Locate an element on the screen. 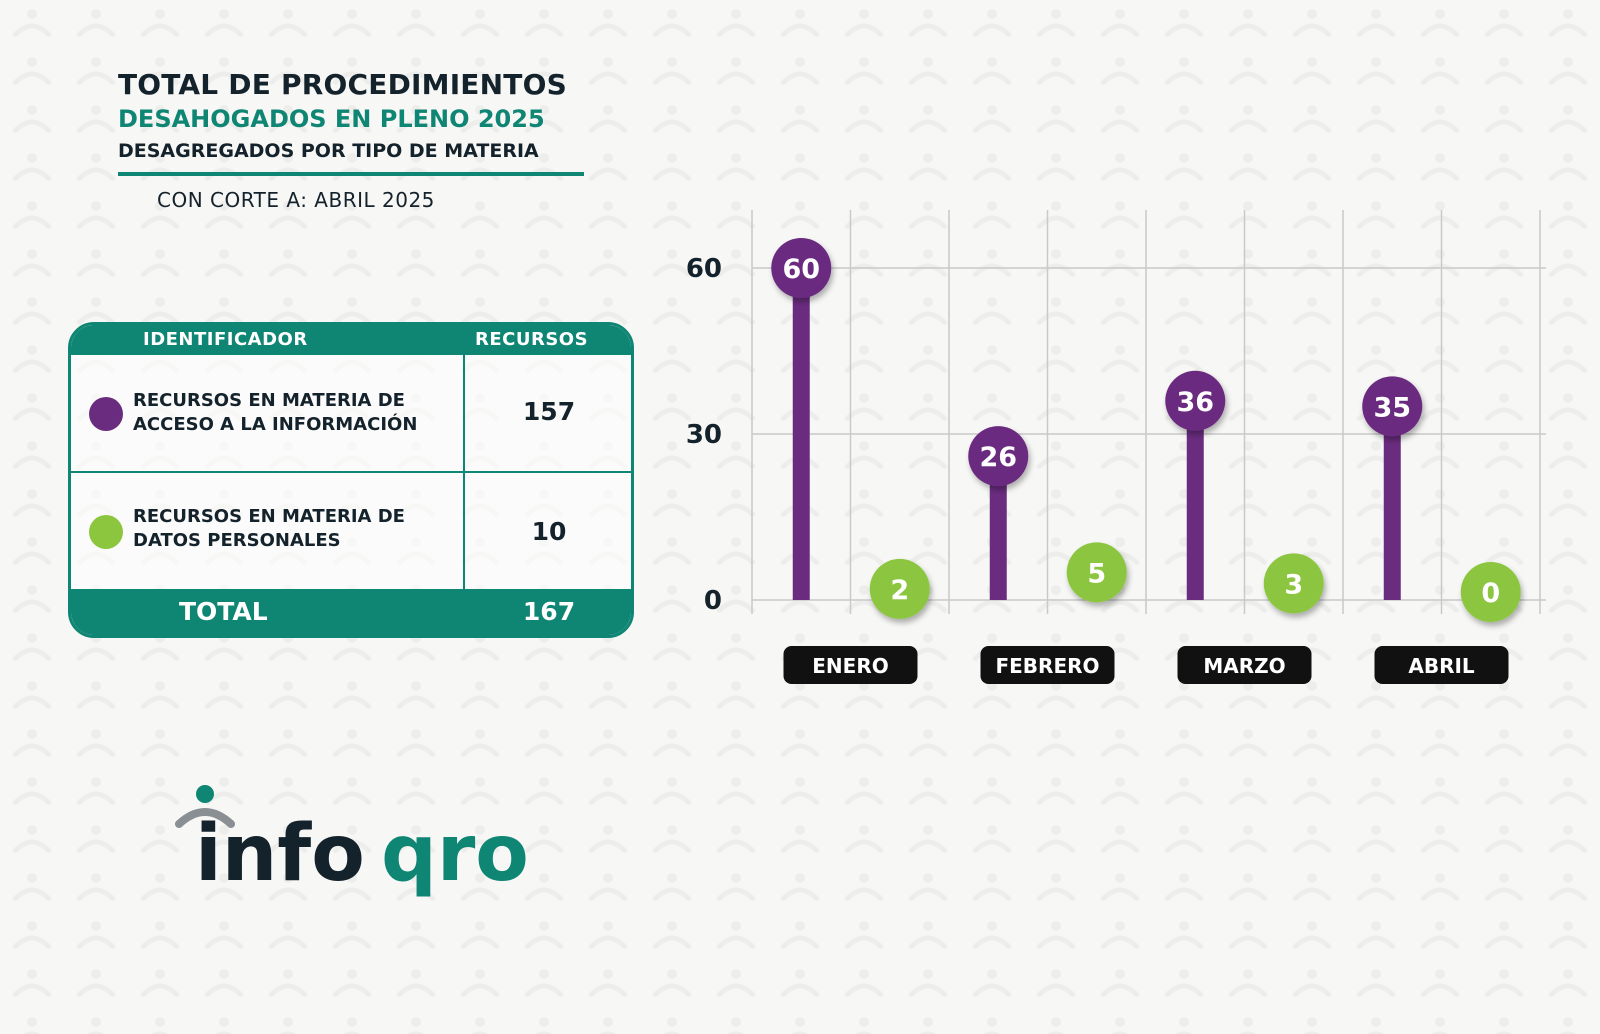 This screenshot has height=1034, width=1600. data-label: 26 is located at coordinates (998, 457).